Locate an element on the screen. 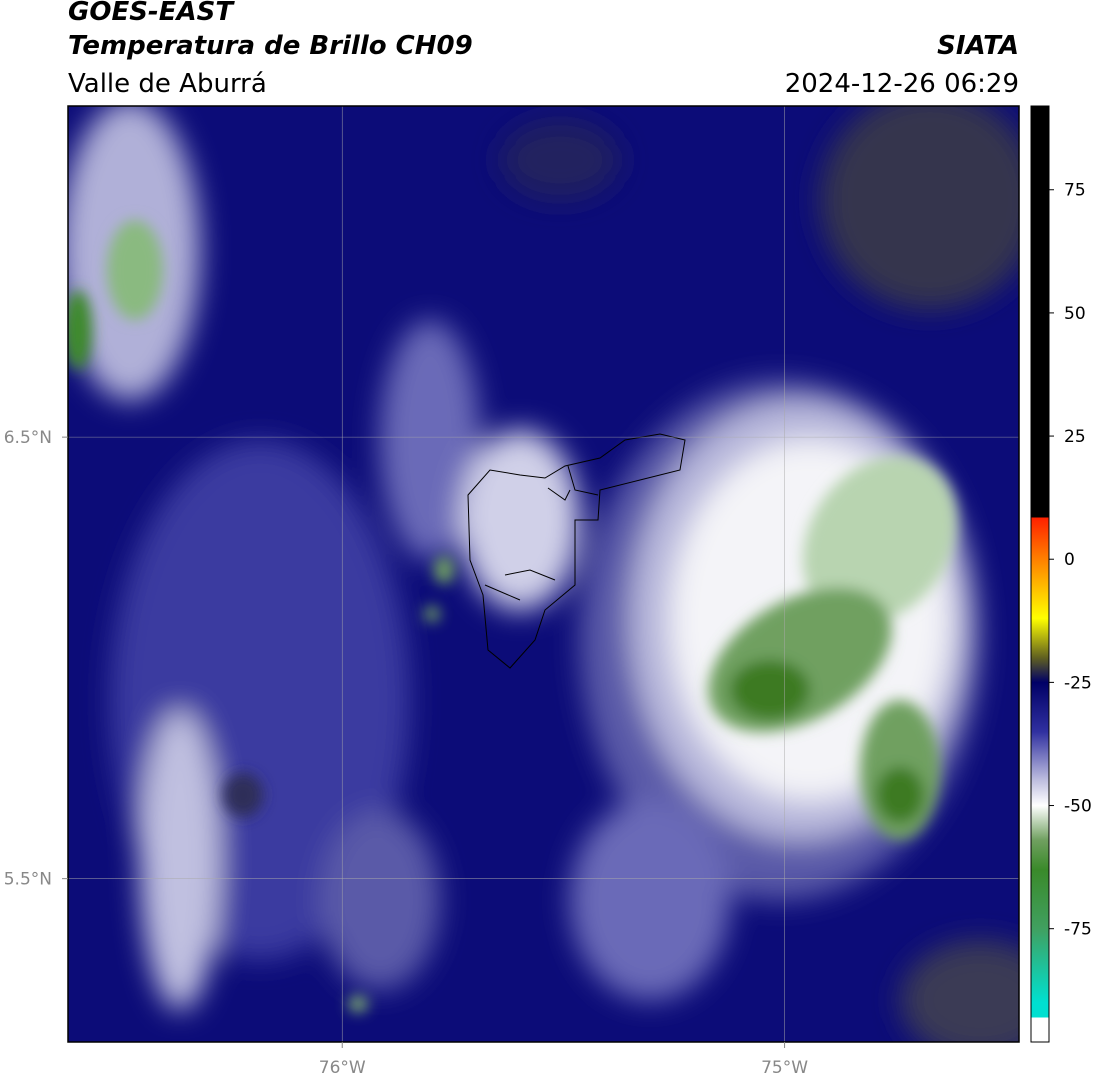 This screenshot has height=1078, width=1094. colorbar-tick-label: -75 is located at coordinates (1078, 930).